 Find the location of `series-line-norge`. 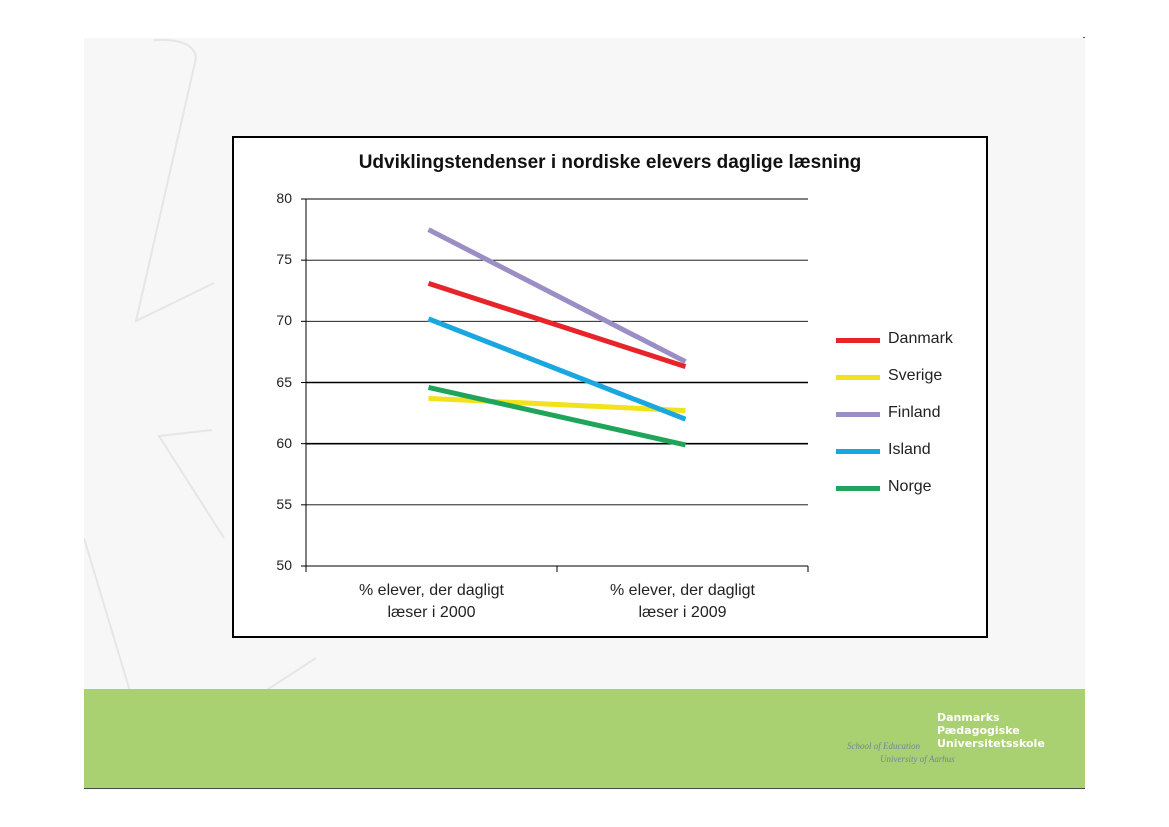

series-line-norge is located at coordinates (557, 416).